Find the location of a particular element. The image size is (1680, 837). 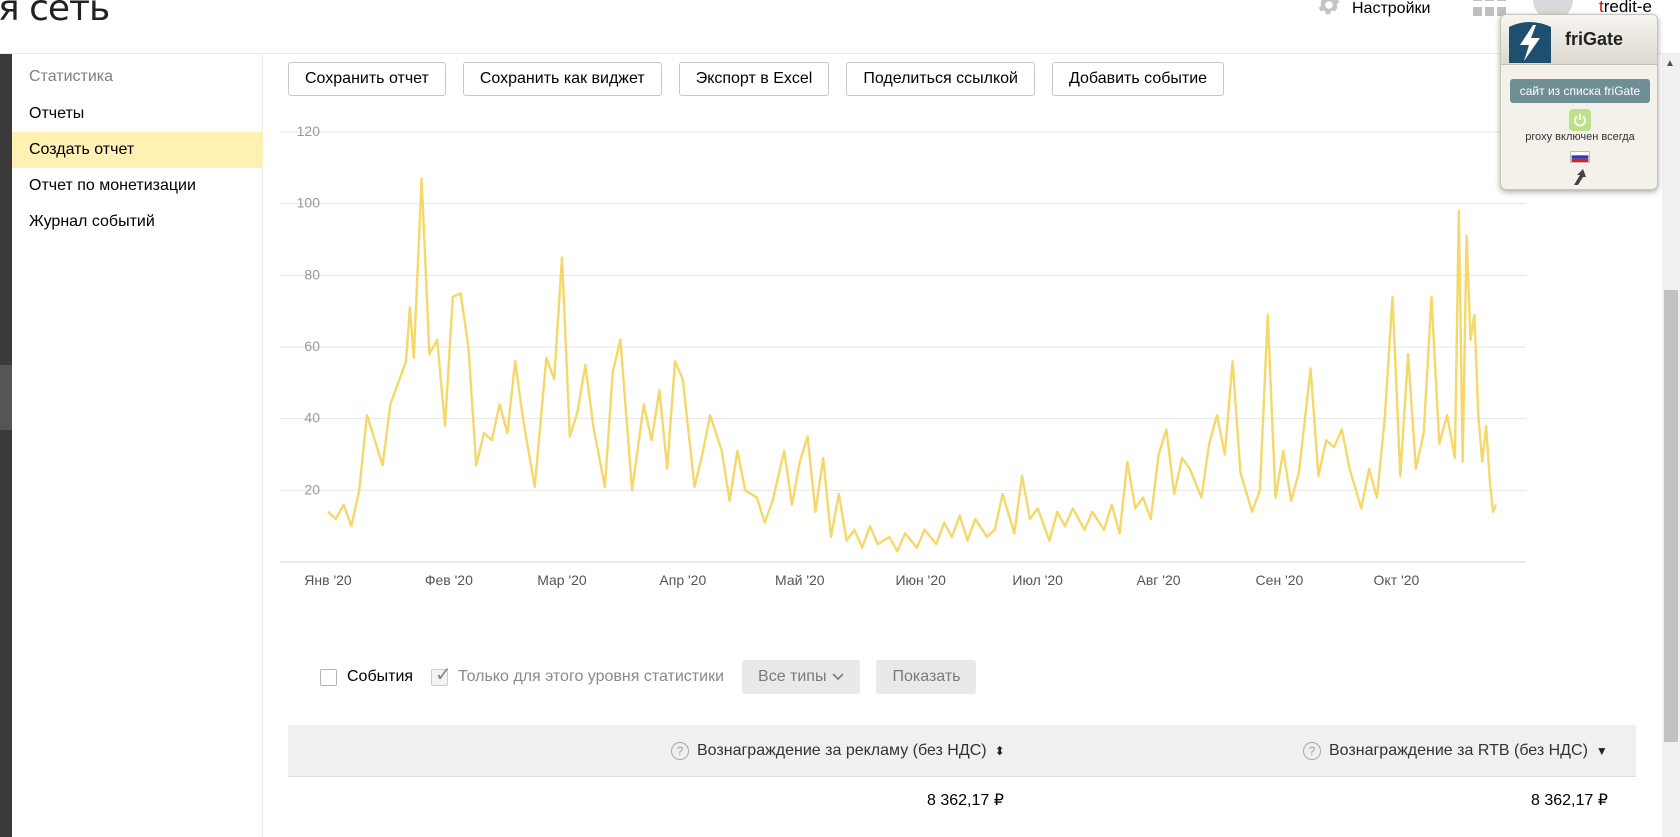

y-tick-label: 60 is located at coordinates (312, 346).